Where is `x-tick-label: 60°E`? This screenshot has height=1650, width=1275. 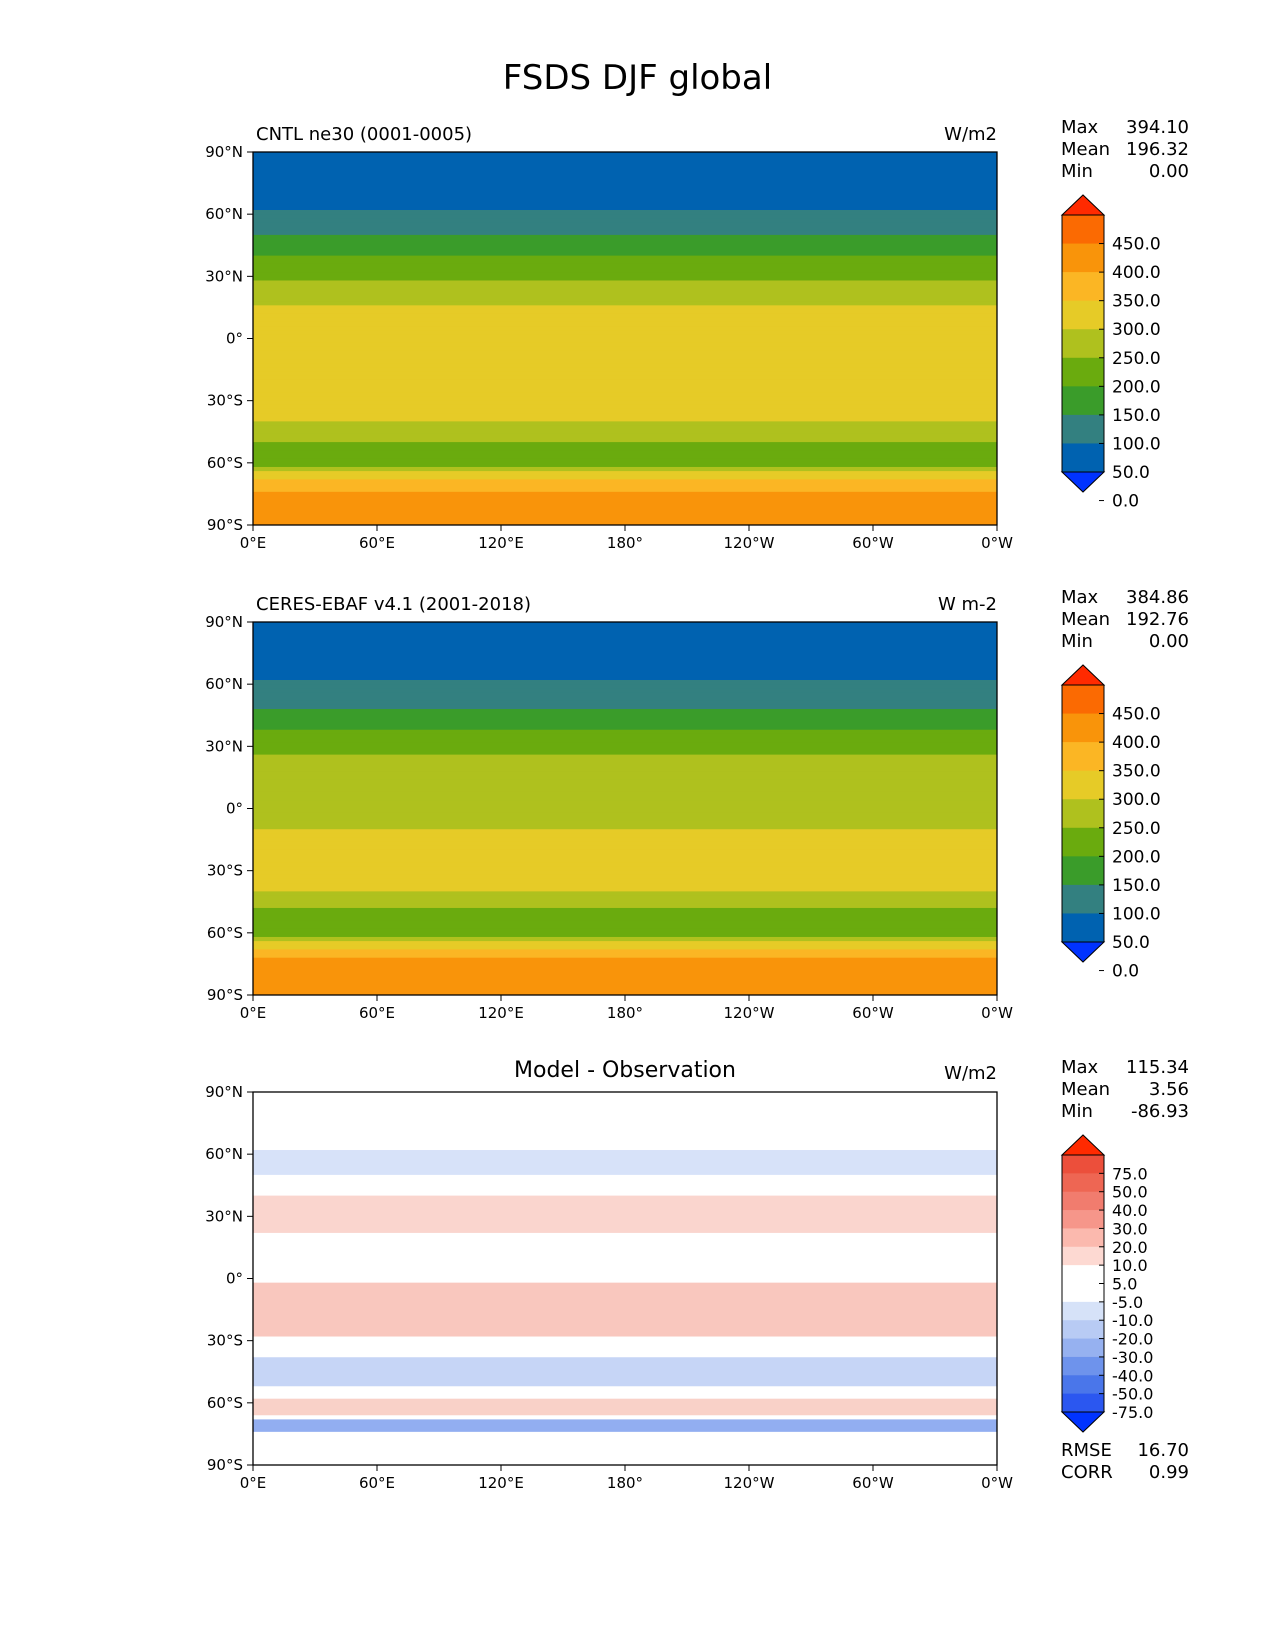 x-tick-label: 60°E is located at coordinates (377, 1483).